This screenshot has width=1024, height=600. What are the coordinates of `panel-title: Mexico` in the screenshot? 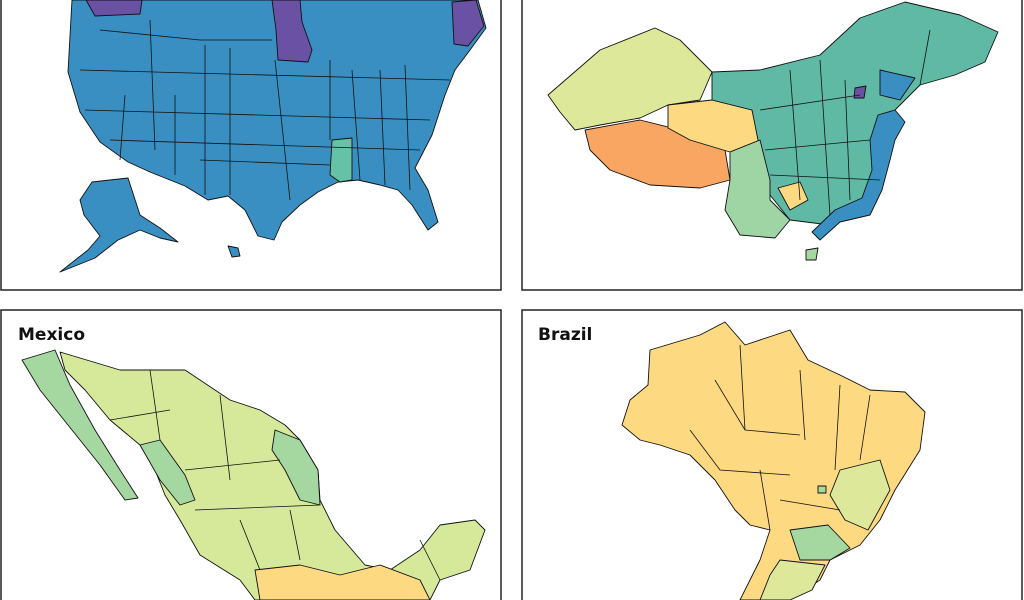 It's located at (51, 335).